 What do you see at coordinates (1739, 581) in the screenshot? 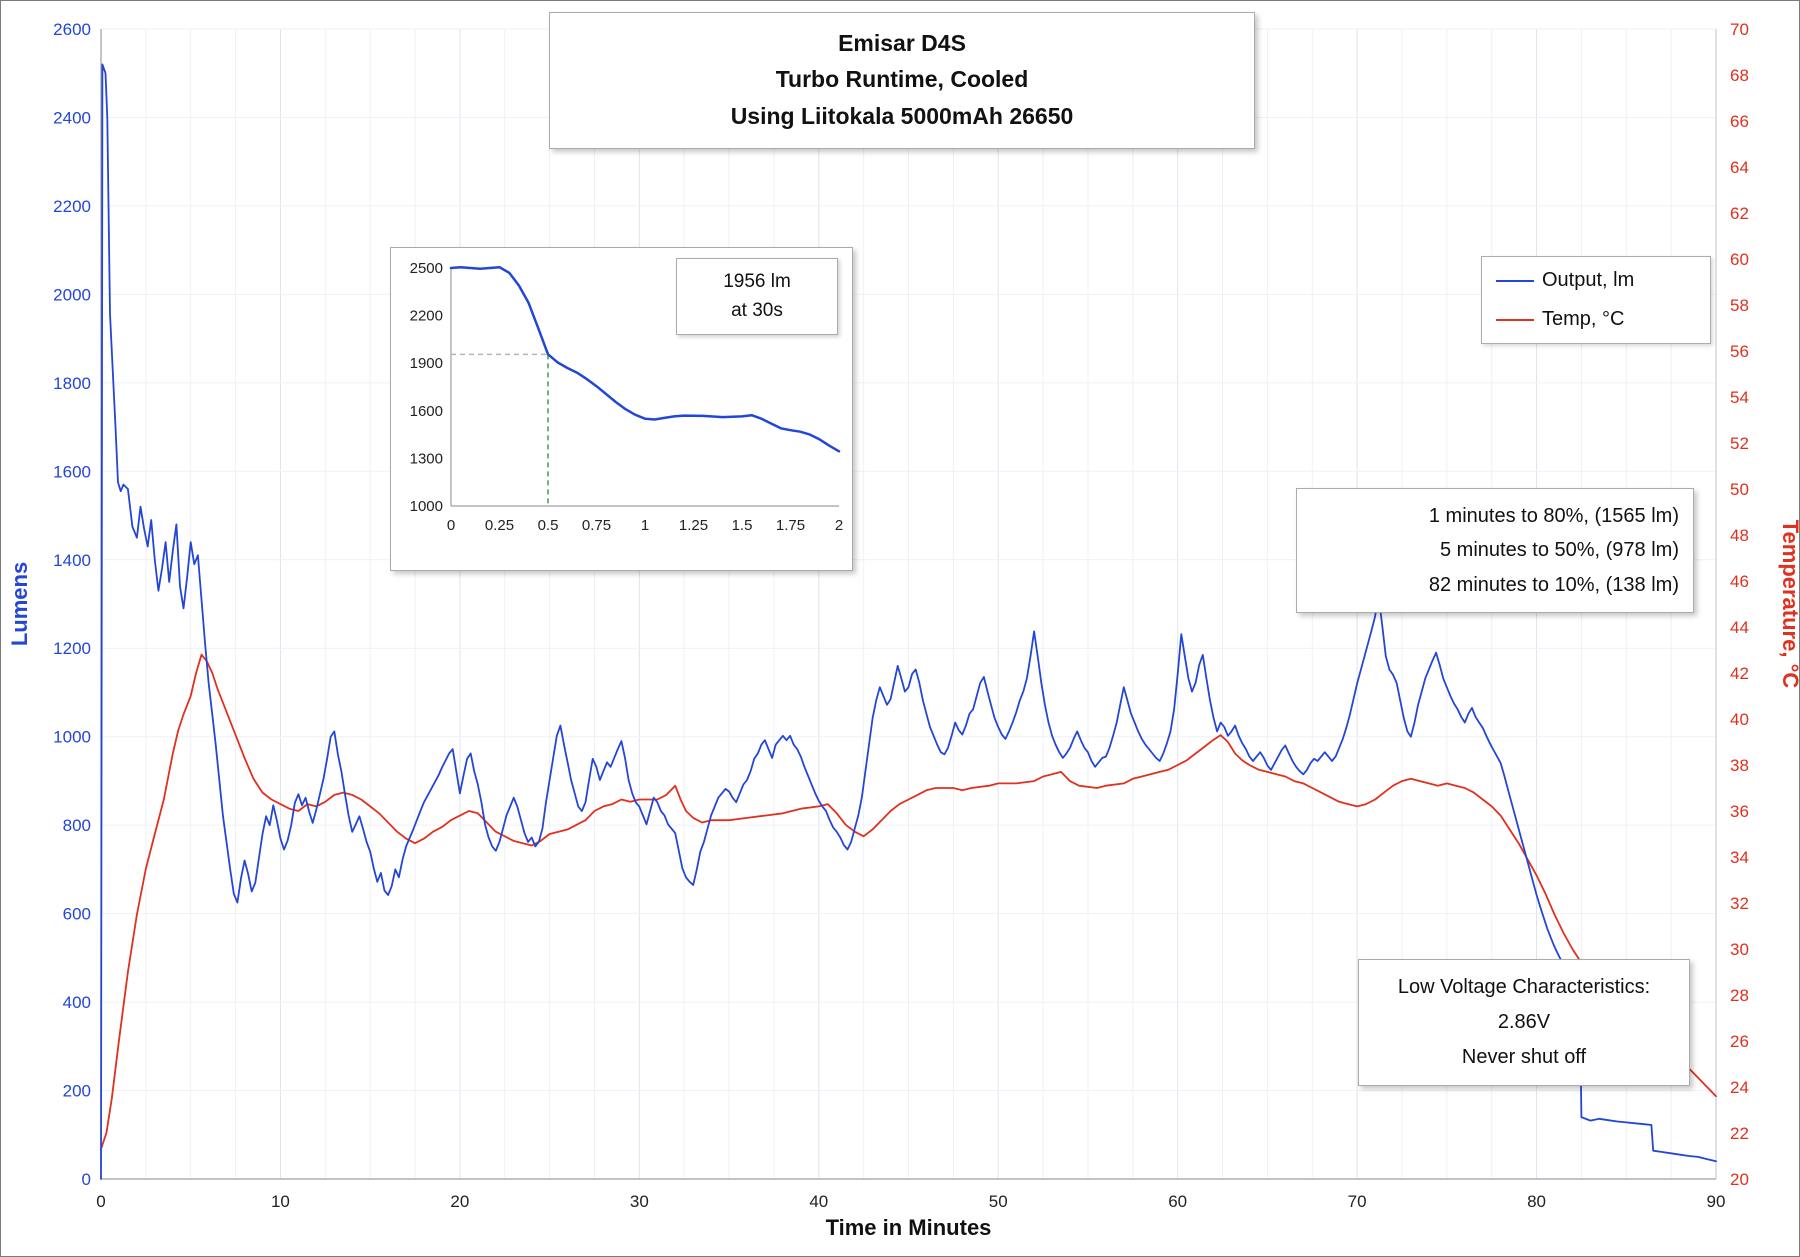
I see `svg-text: 46` at bounding box center [1739, 581].